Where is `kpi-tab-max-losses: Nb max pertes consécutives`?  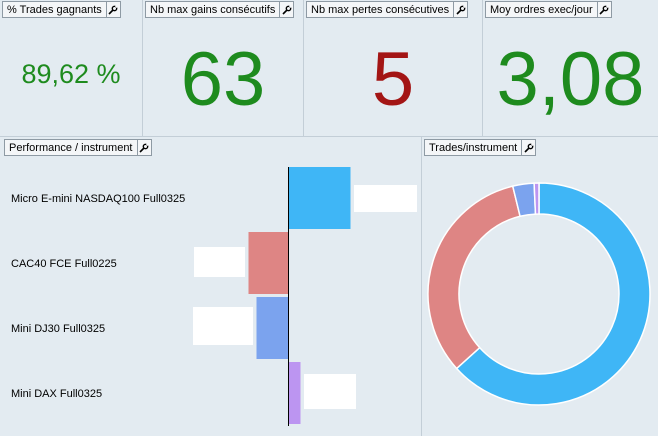
kpi-tab-max-losses: Nb max pertes consécutives is located at coordinates (387, 9).